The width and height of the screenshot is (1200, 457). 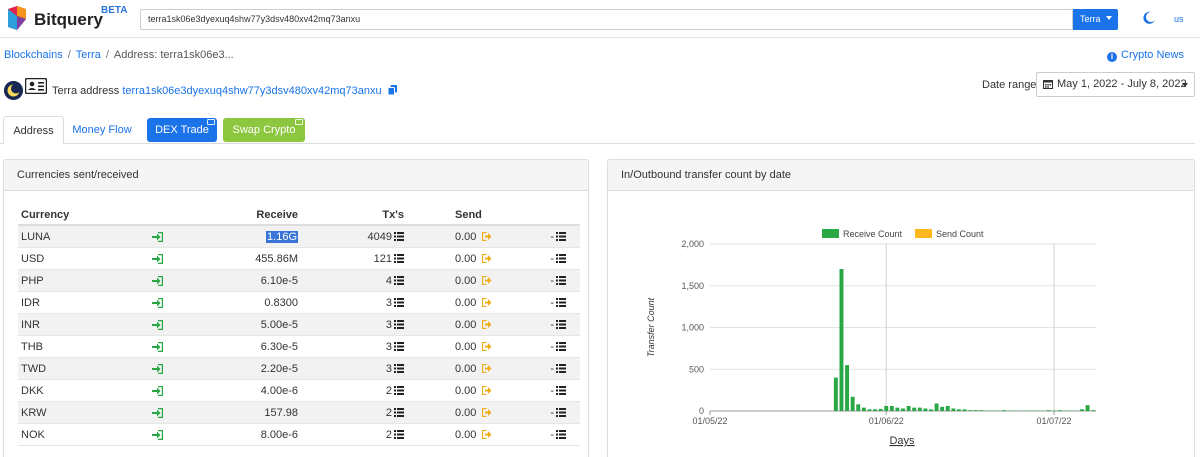 I want to click on column-header-currency: Currency, so click(x=45, y=215).